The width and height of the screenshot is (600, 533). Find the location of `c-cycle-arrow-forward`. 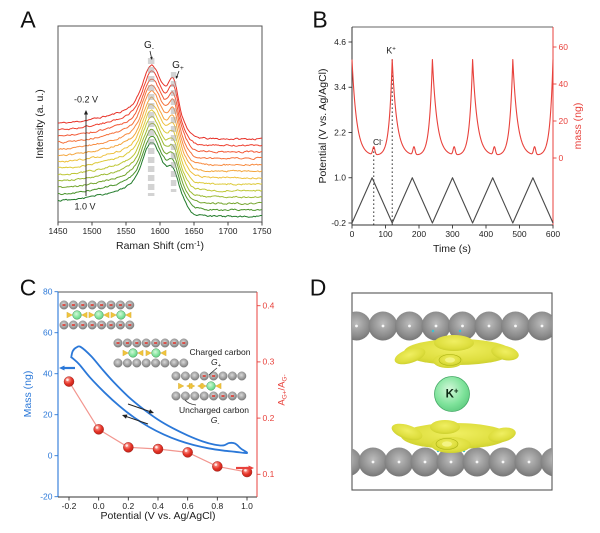

c-cycle-arrow-forward is located at coordinates (140, 408).